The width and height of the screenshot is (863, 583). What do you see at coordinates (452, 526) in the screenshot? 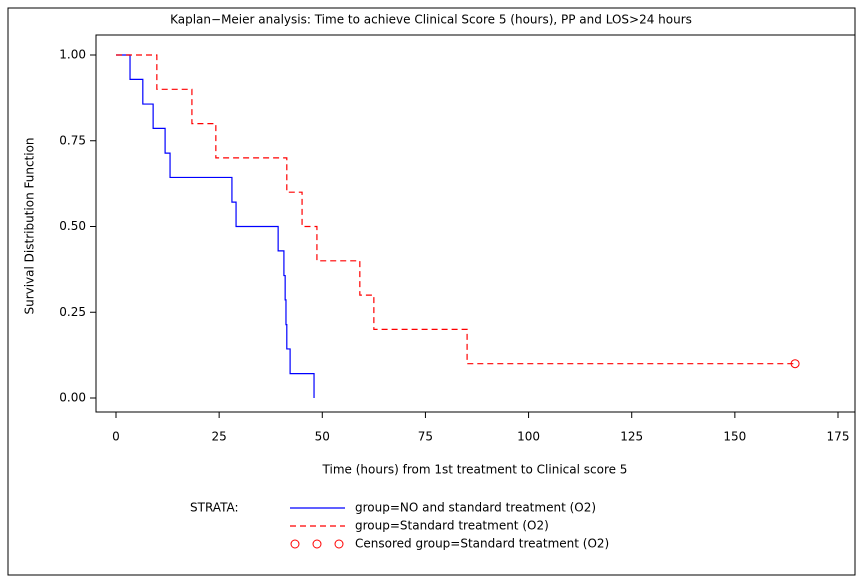
I see `legend-label: group=Standard treatment (O2)` at bounding box center [452, 526].